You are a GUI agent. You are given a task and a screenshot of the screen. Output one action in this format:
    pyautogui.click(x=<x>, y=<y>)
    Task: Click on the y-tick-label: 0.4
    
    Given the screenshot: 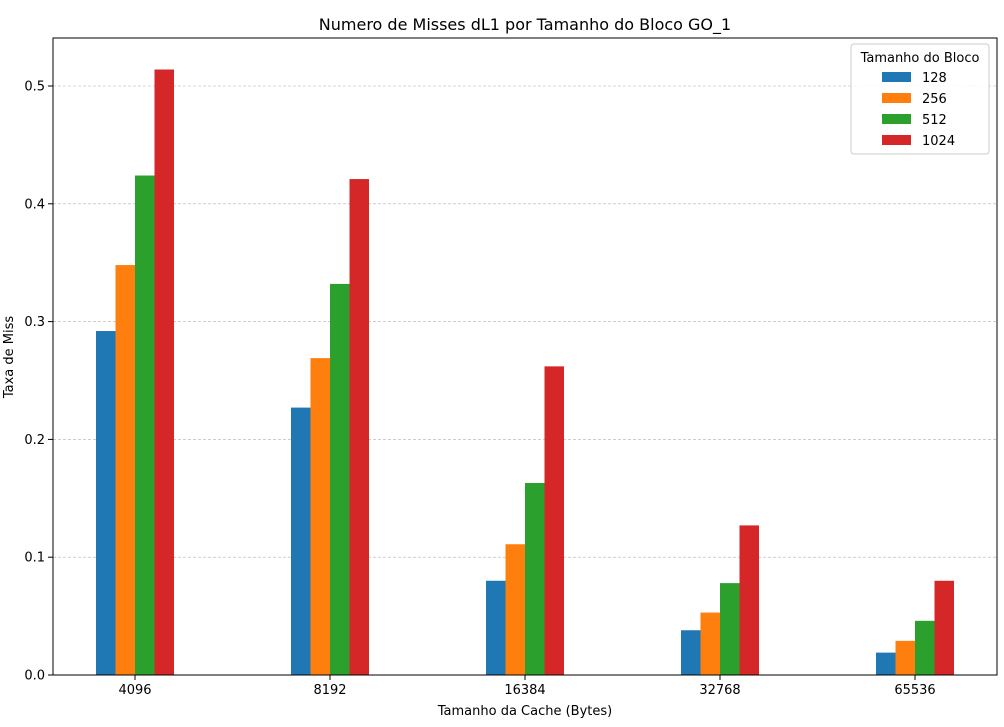 What is the action you would take?
    pyautogui.click(x=34, y=204)
    